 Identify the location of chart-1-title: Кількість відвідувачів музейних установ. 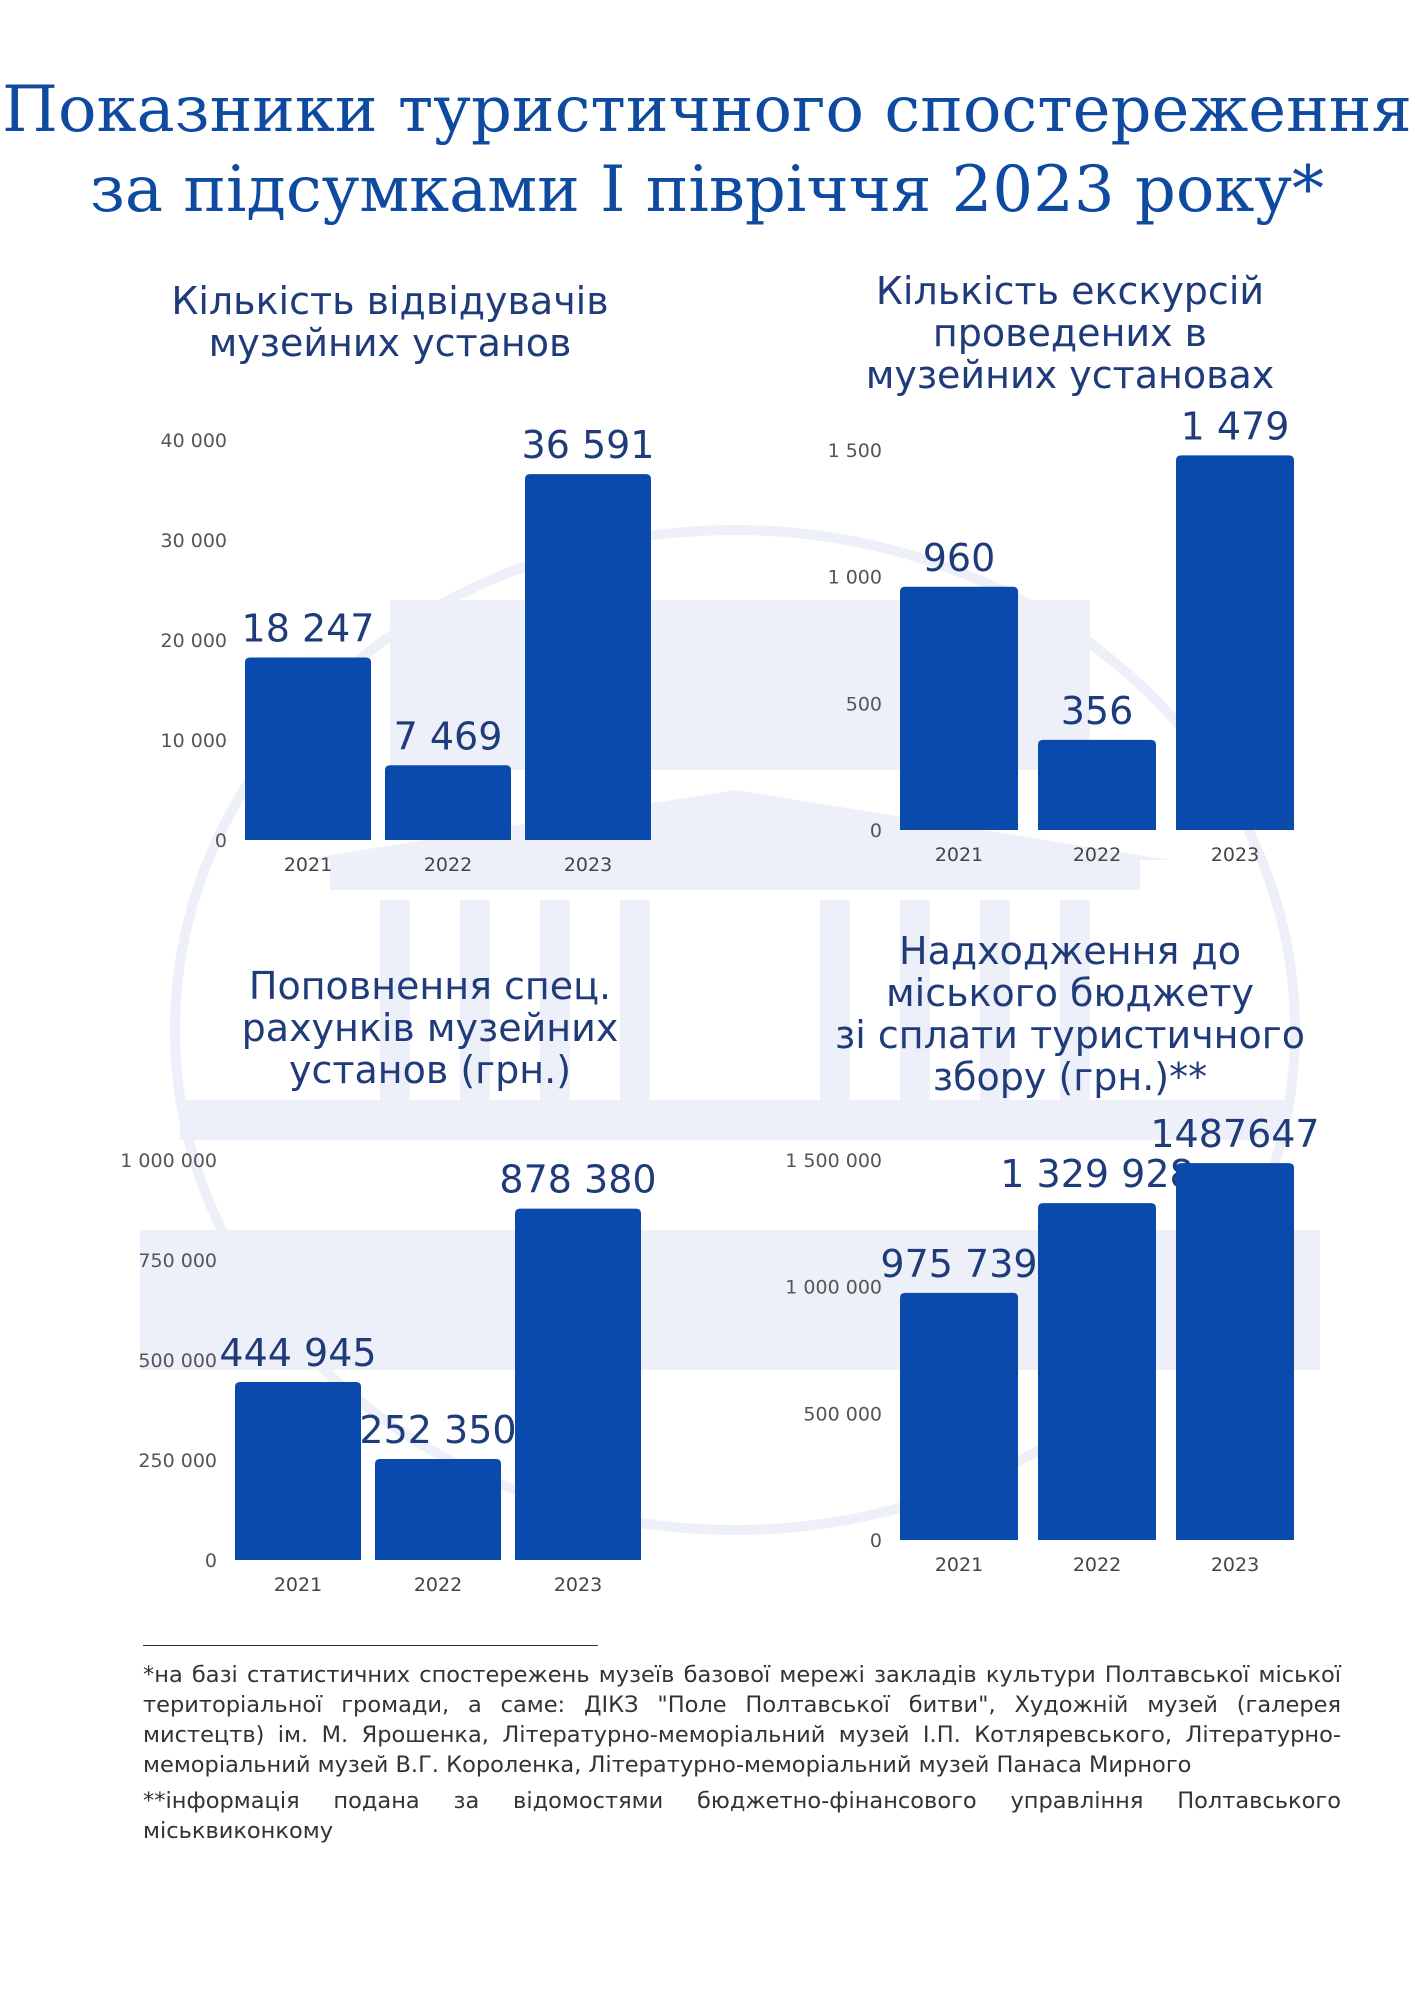
(390, 322).